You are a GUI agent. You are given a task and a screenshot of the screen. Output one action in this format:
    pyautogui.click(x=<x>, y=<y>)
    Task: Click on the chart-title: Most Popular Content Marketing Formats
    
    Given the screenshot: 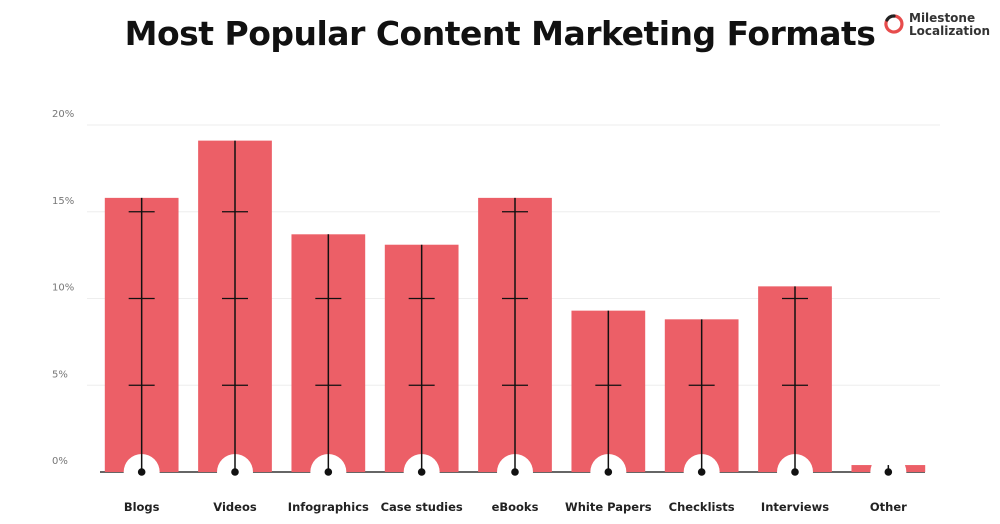 What is the action you would take?
    pyautogui.click(x=500, y=33)
    